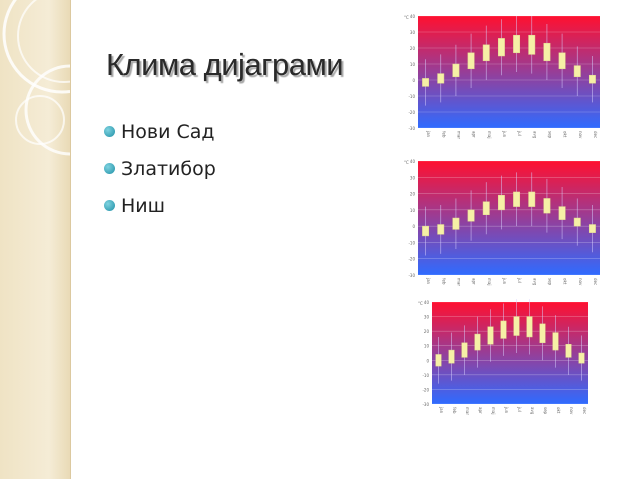  Describe the element at coordinates (168, 168) in the screenshot. I see `bullet-label: Златибор` at that location.